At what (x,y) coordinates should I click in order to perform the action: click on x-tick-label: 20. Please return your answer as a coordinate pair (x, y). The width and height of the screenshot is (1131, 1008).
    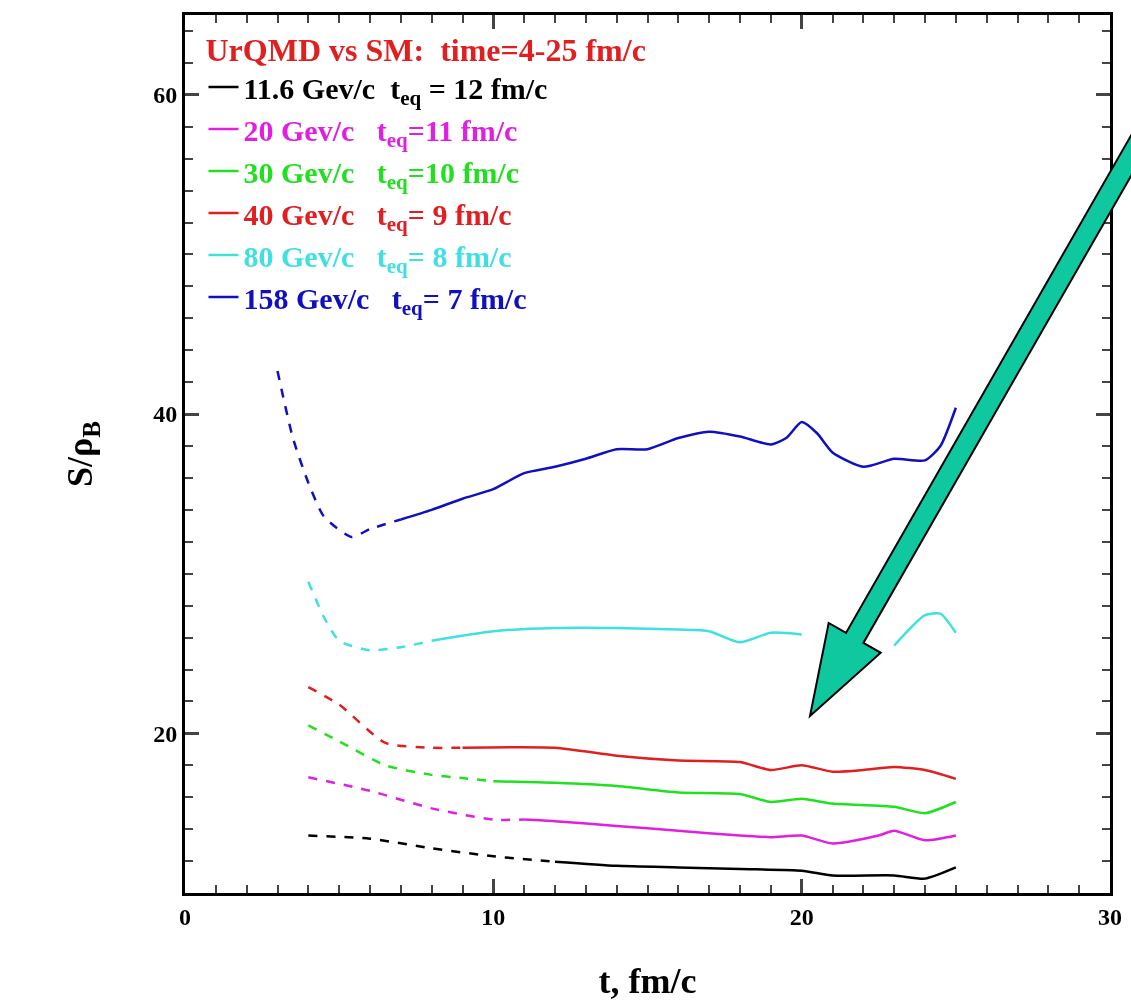
    Looking at the image, I should click on (801, 916).